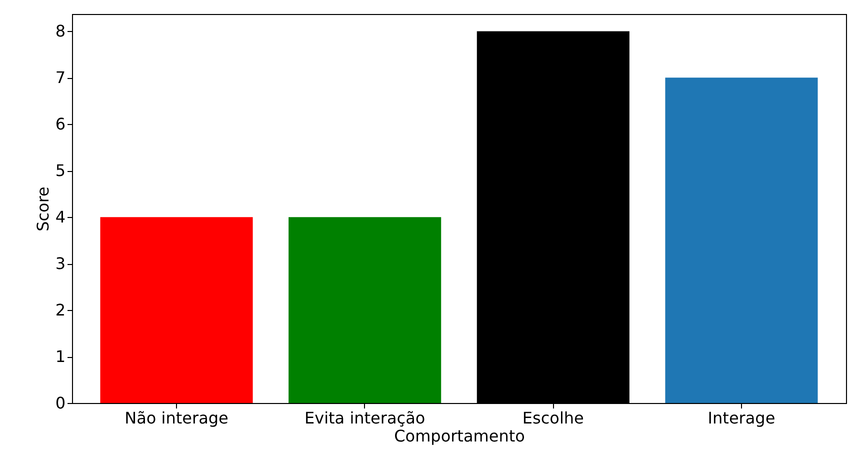  I want to click on y-axis-title: Score, so click(42, 209).